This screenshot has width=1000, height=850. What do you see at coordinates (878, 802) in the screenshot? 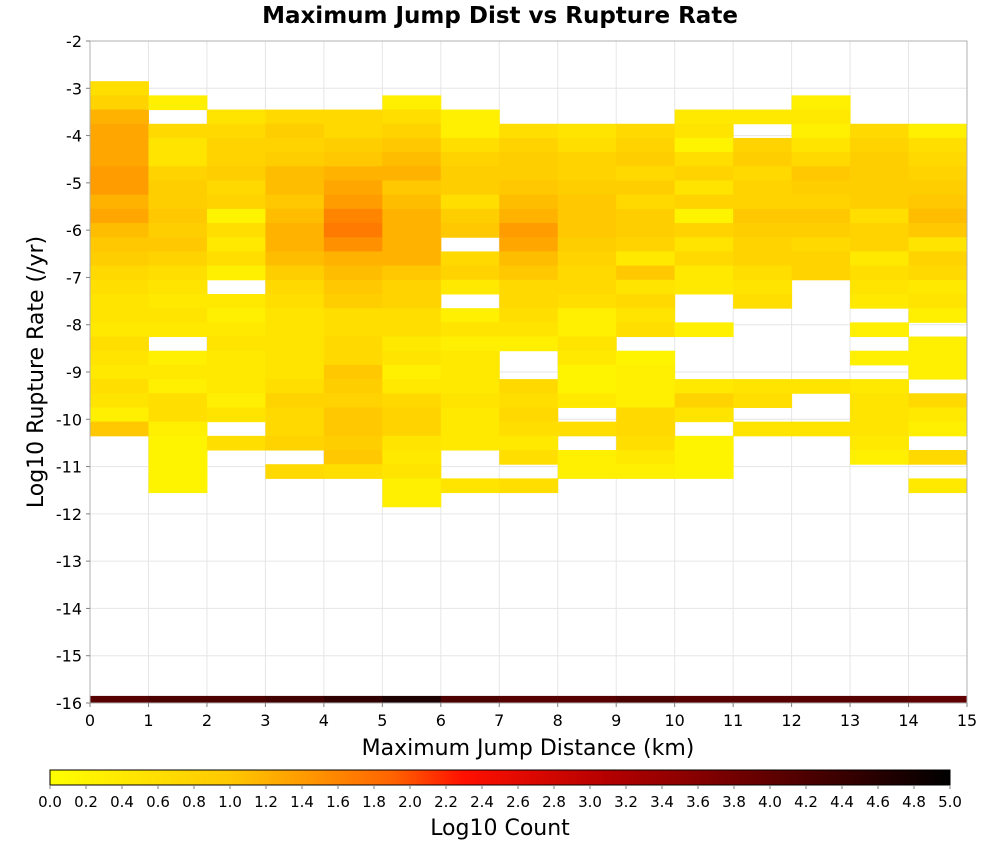
I see `colorbar-tick-label: 4.6` at bounding box center [878, 802].